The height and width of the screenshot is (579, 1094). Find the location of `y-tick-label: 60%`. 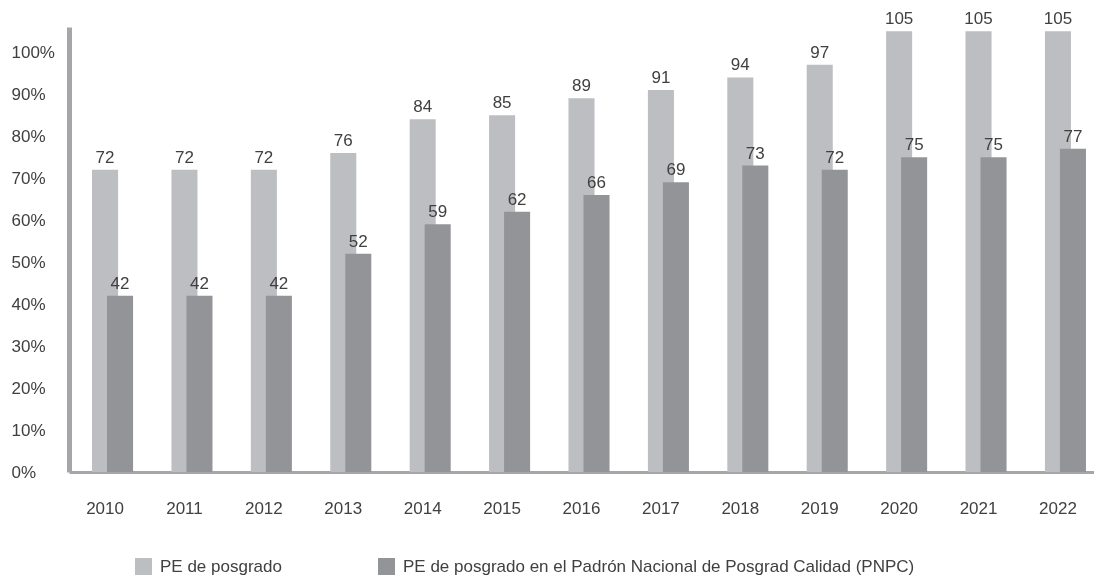

y-tick-label: 60% is located at coordinates (28, 220).